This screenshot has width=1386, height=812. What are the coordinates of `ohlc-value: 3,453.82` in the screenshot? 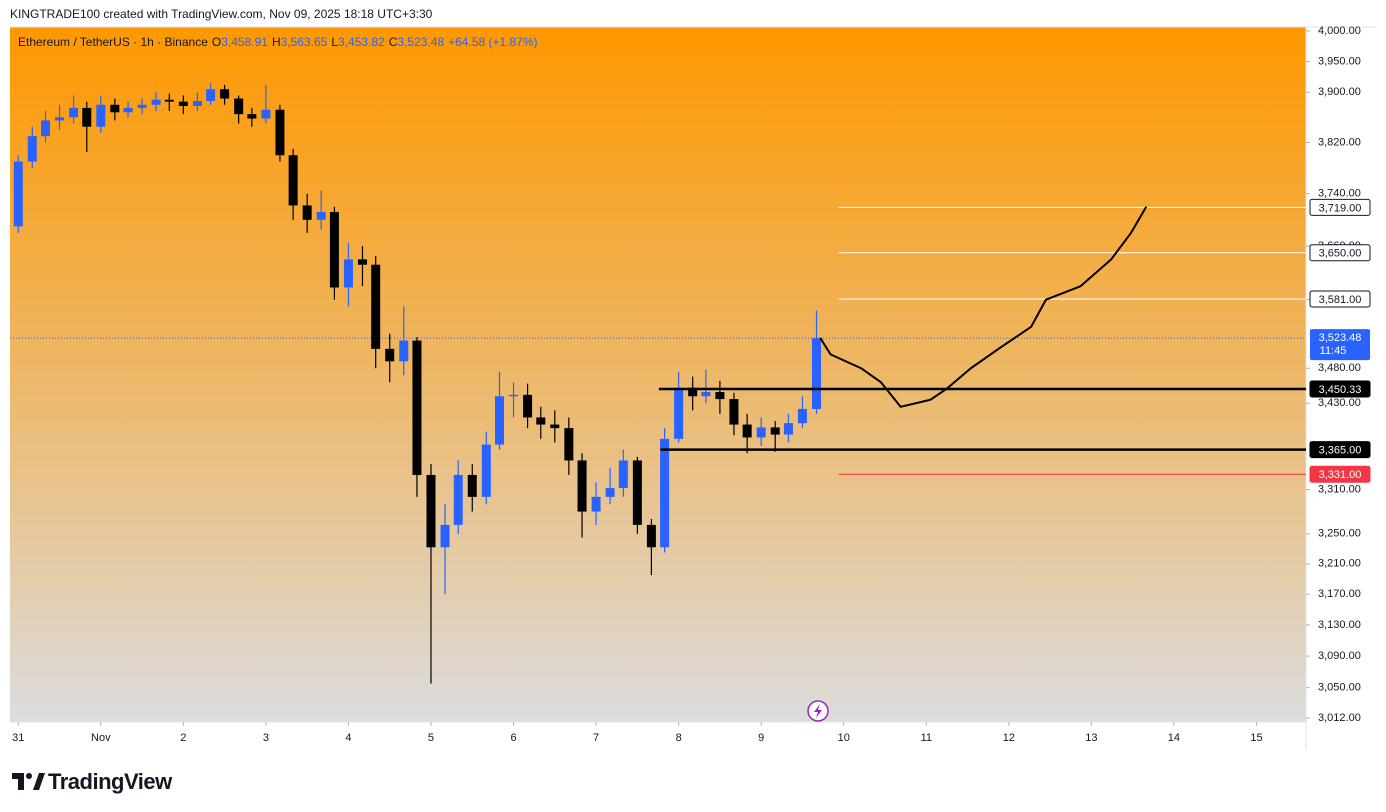 It's located at (361, 42).